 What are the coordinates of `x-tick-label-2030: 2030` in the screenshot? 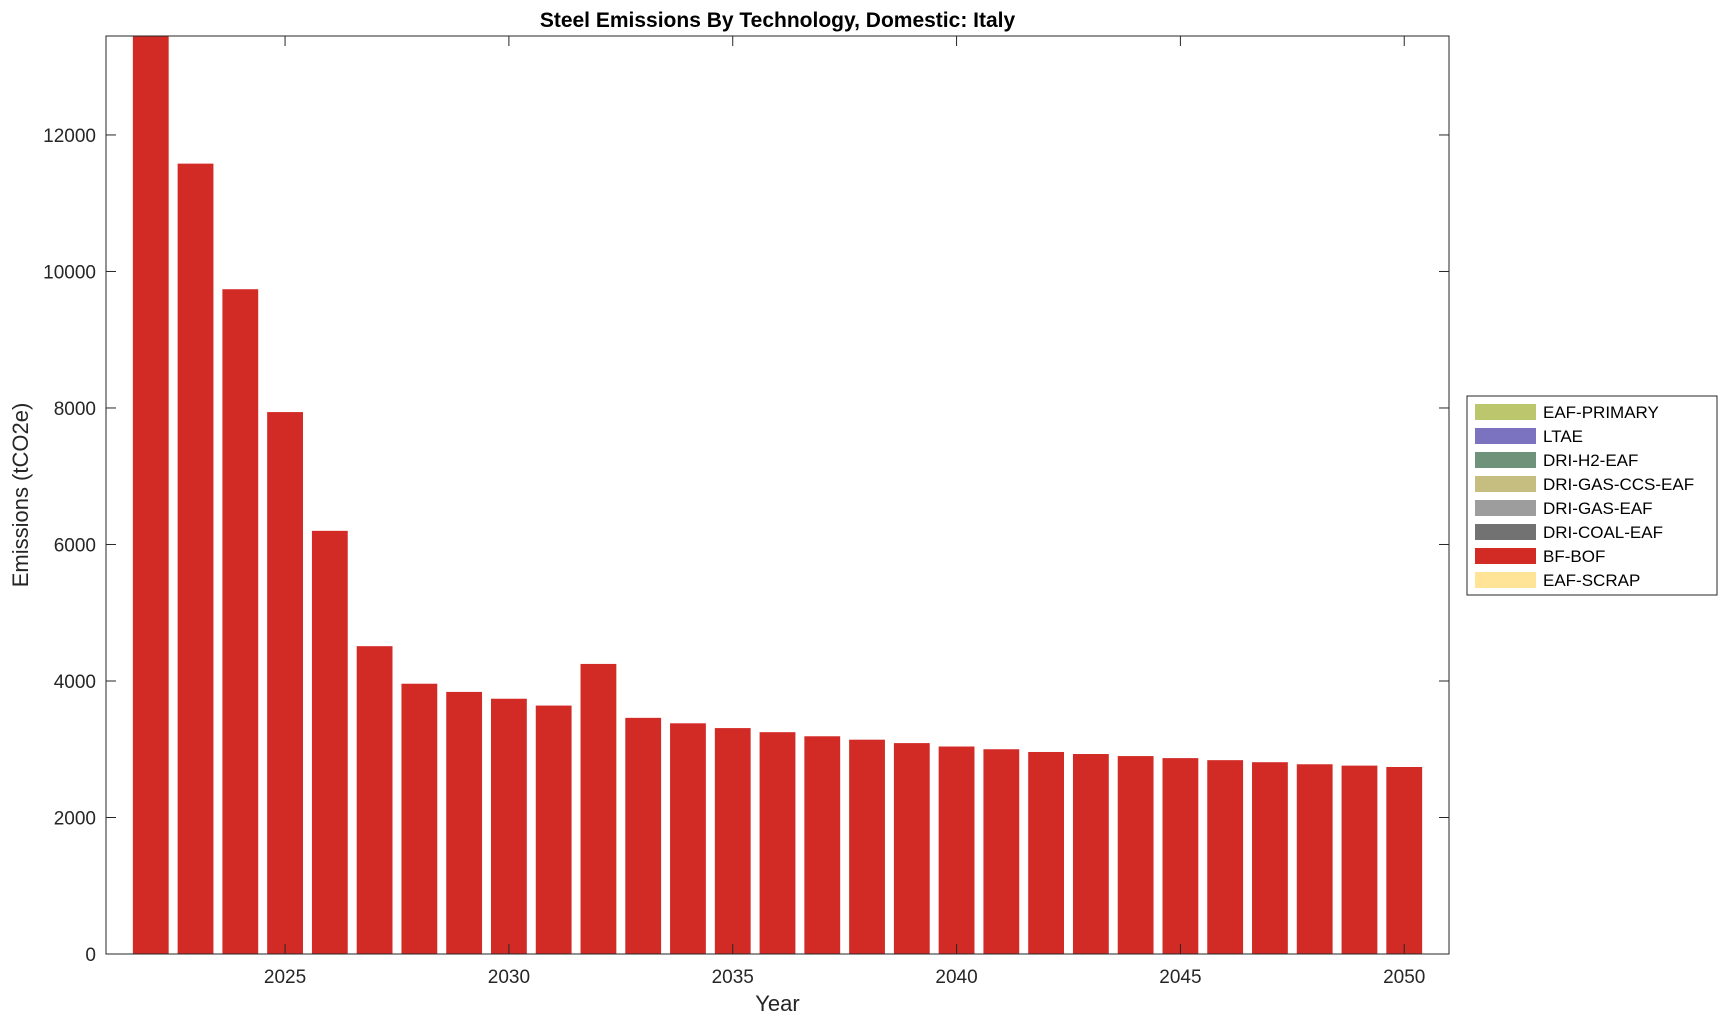 It's located at (509, 977).